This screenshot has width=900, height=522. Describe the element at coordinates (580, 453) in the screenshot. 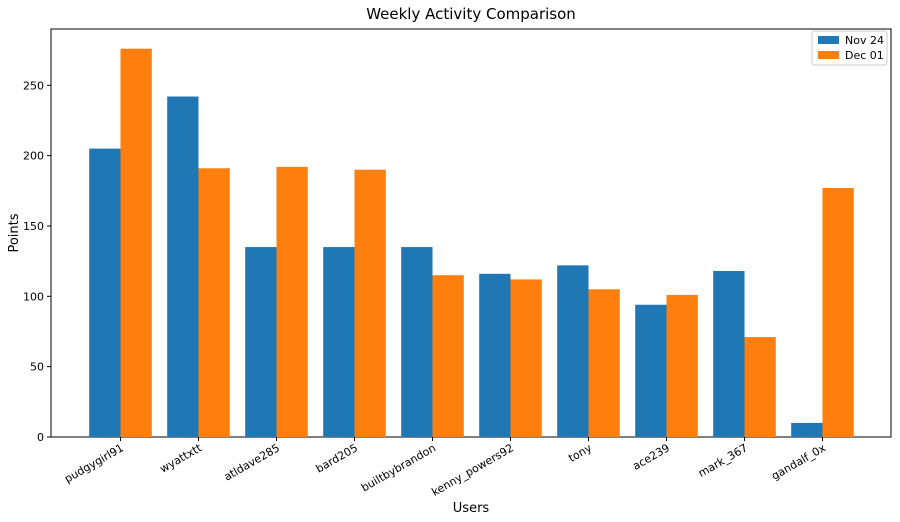

I see `x-tick-label: tony` at that location.